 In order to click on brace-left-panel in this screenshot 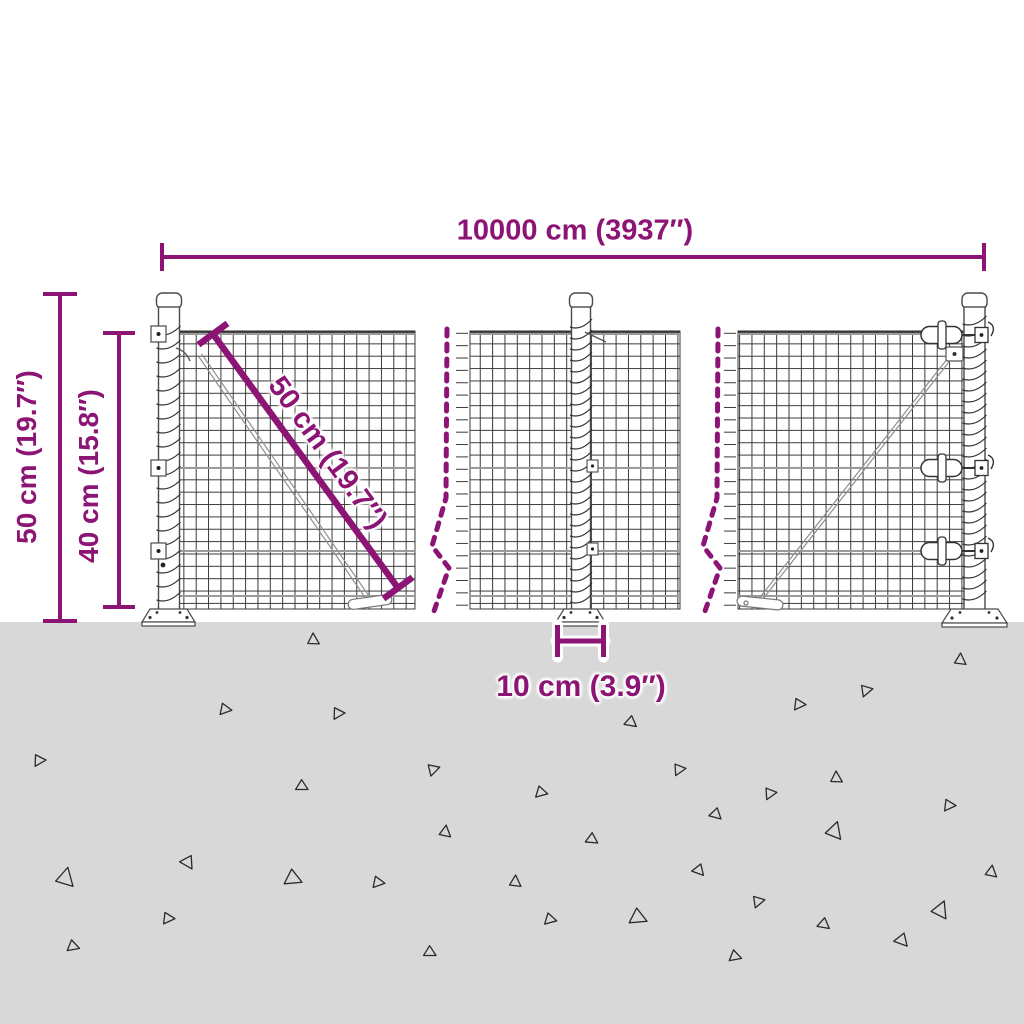, I will do `click(295, 481)`.